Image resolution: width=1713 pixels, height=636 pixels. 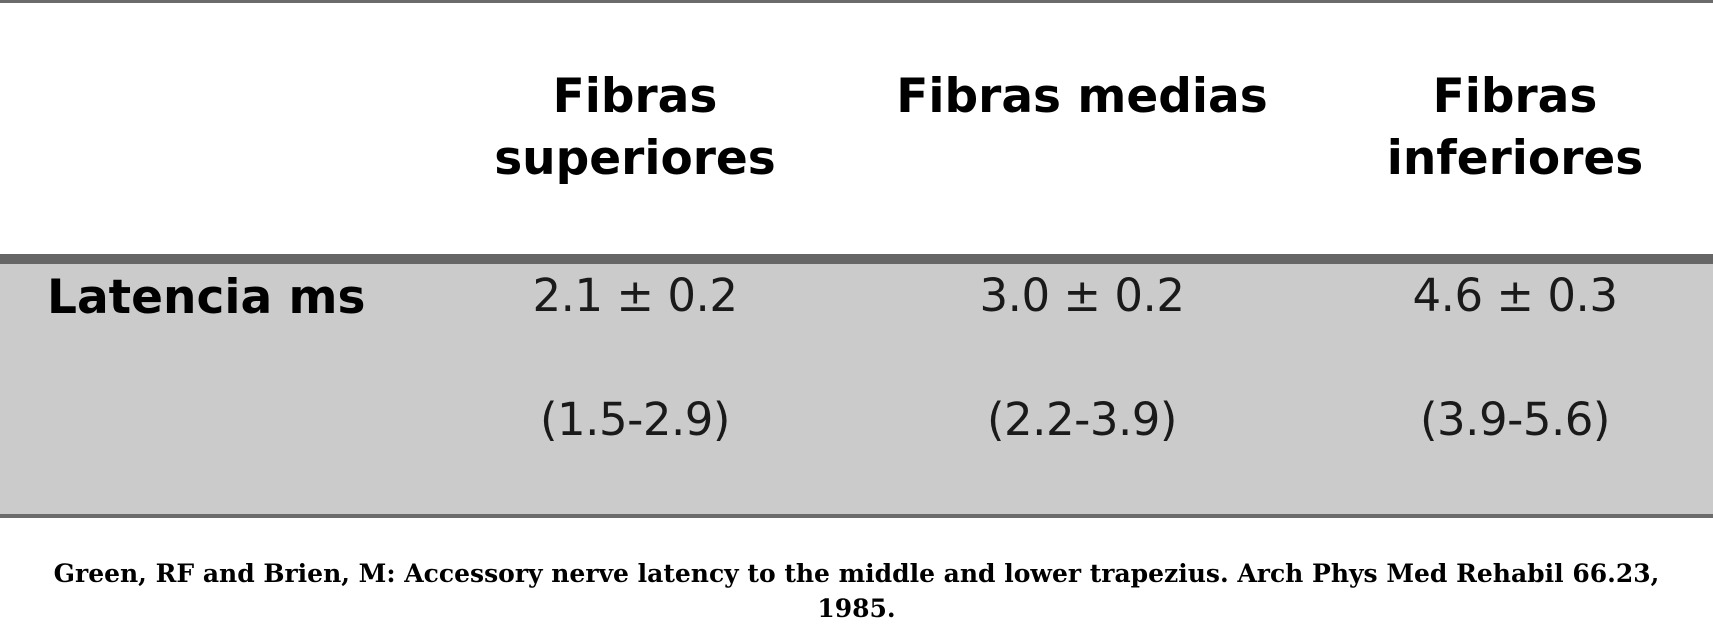 I want to click on cell-medias-range: (2.2-3.9), so click(x=1082, y=419).